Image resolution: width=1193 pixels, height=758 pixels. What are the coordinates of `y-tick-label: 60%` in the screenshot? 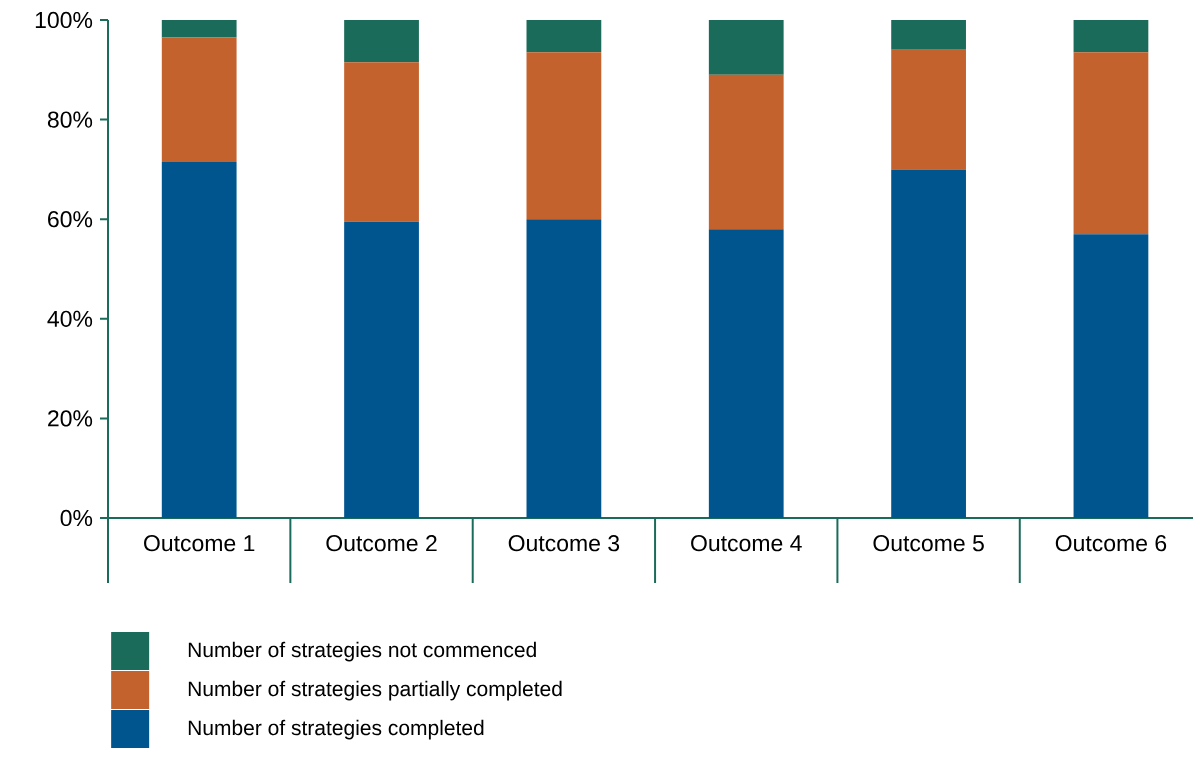 It's located at (70, 219).